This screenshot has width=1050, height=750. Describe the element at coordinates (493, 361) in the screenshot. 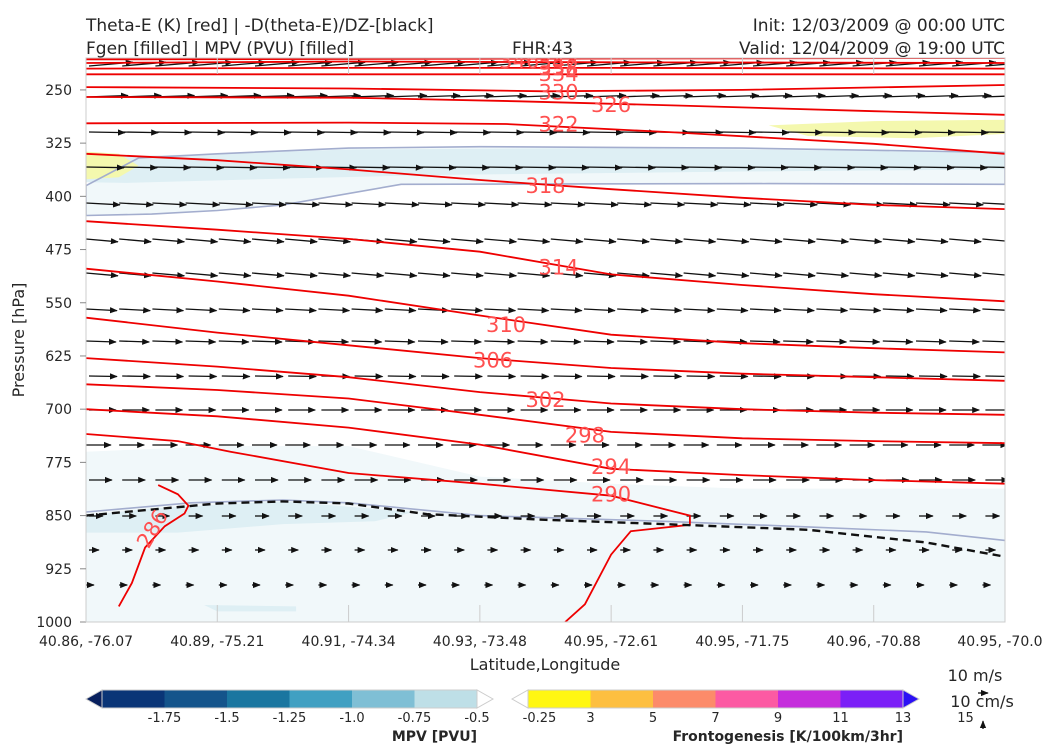

I see `theta-e-label-306: 306` at that location.